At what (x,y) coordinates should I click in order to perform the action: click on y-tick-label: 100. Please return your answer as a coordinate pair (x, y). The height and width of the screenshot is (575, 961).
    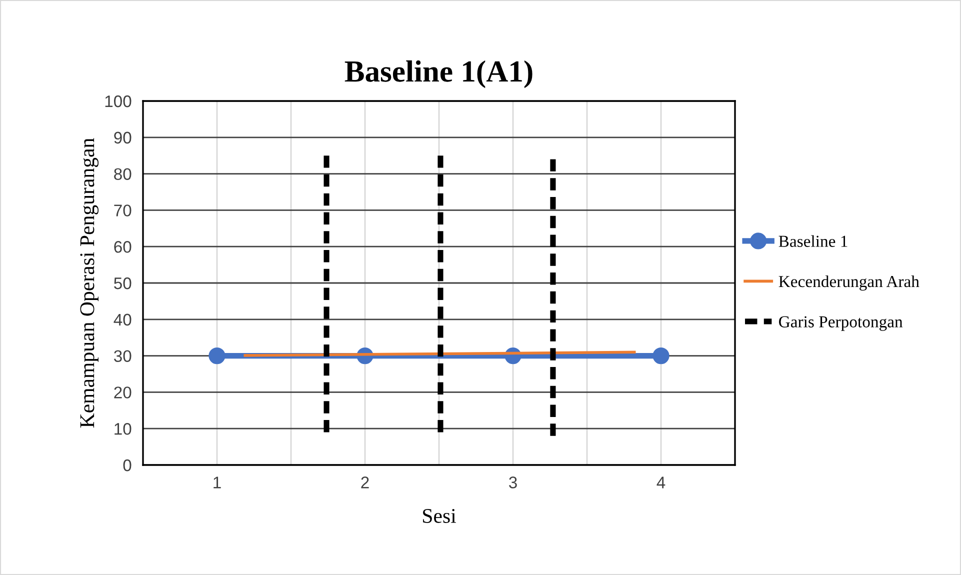
    Looking at the image, I should click on (118, 101).